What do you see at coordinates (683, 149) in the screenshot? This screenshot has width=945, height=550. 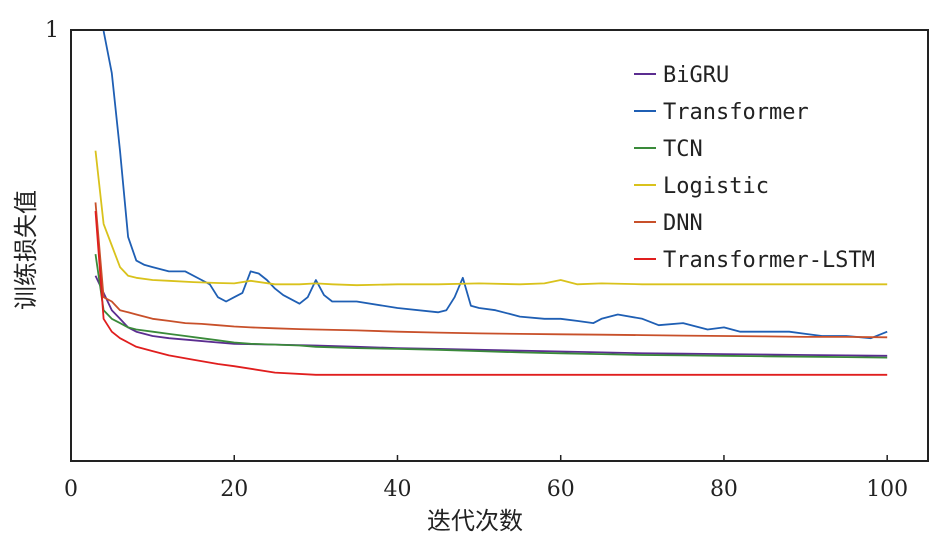 I see `legend-label-2: TCN` at bounding box center [683, 149].